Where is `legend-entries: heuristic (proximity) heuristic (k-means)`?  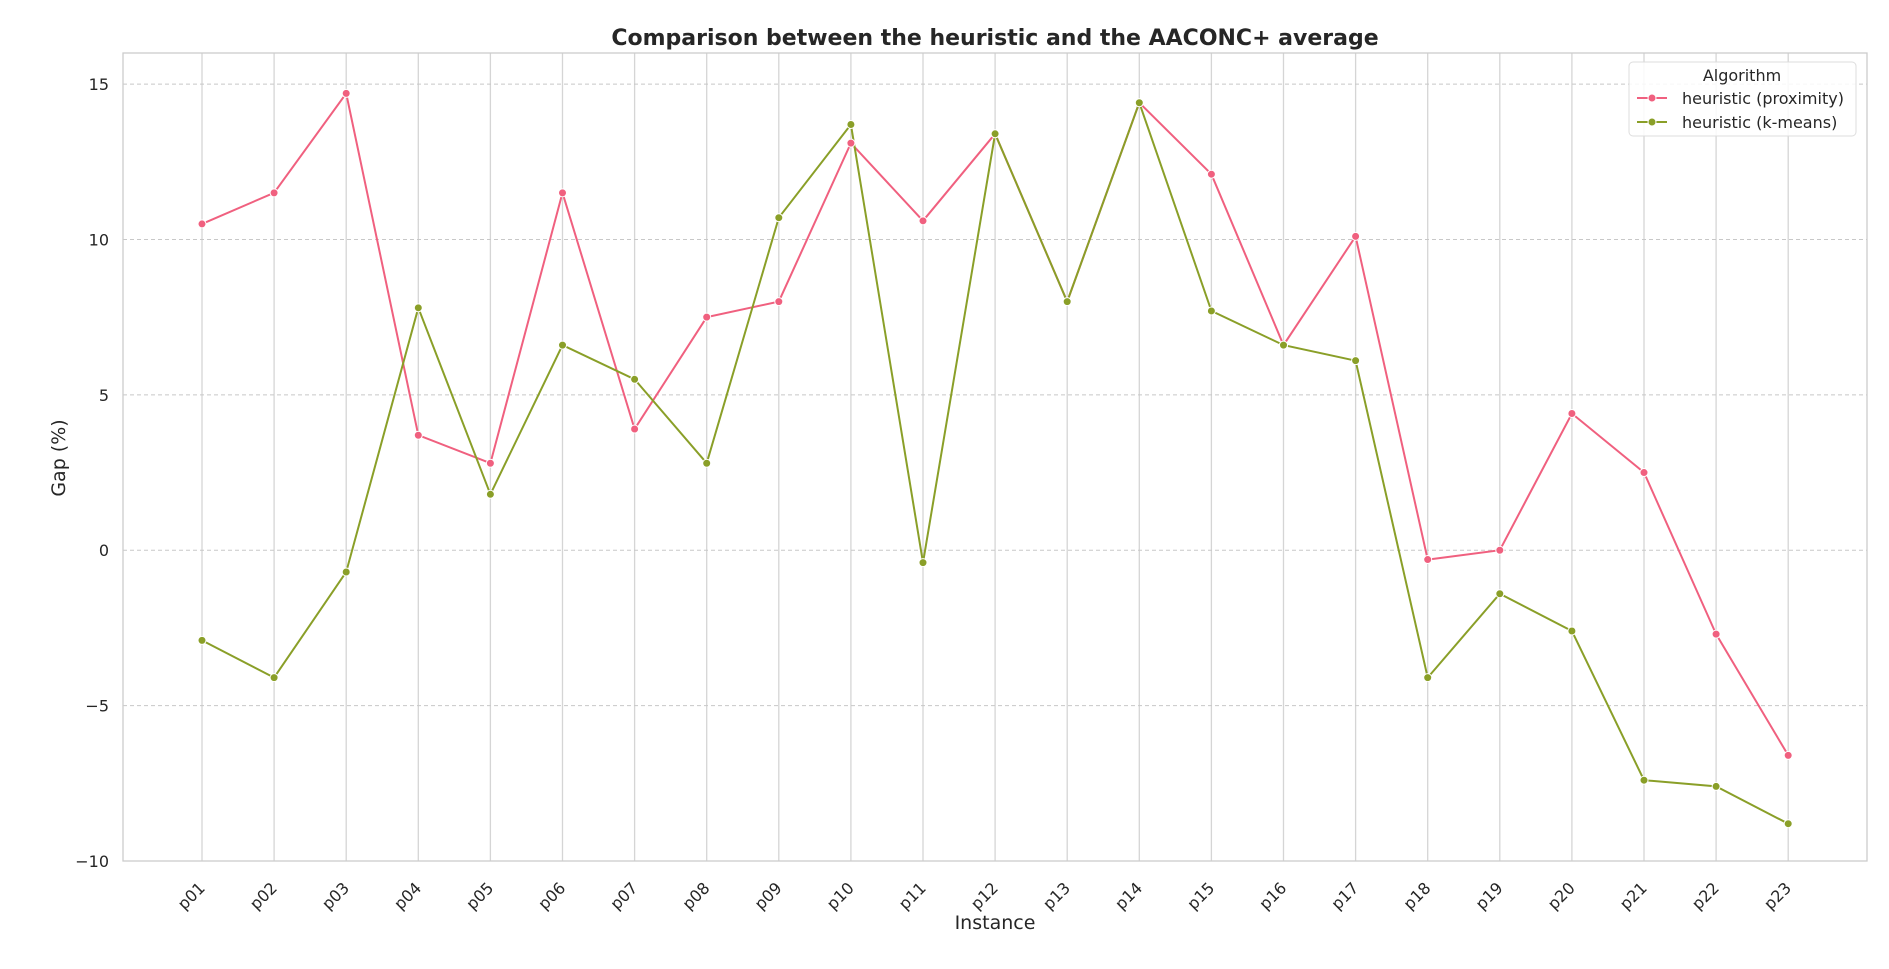 legend-entries: heuristic (proximity) heuristic (k-means) is located at coordinates (1740, 110).